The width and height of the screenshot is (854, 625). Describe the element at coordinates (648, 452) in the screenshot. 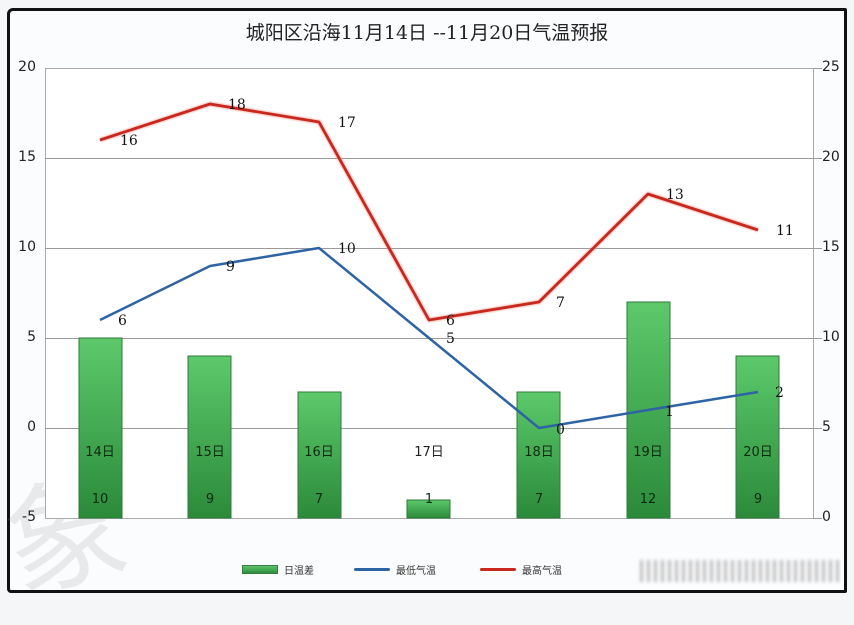

I see `category-label: 19日` at that location.